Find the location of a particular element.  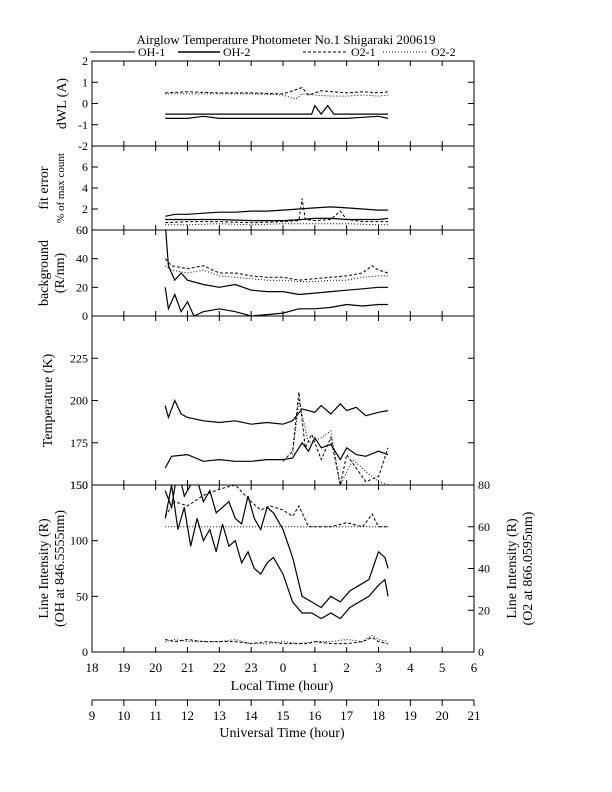

y-tick-label: 200 is located at coordinates (79, 401).